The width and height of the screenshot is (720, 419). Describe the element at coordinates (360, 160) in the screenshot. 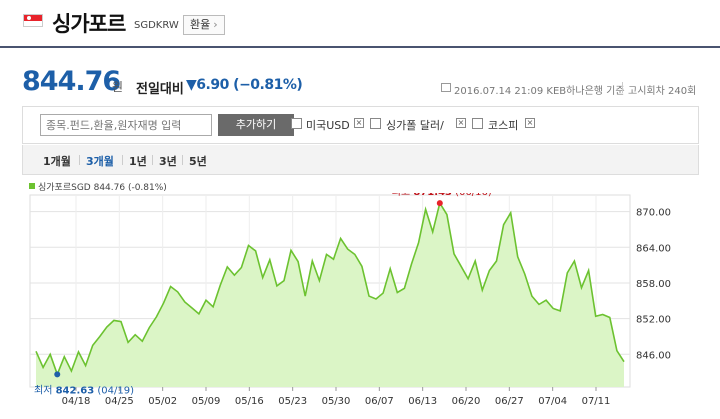

I see `period-tabs: 1개월 3개월 1년 3년 5년` at that location.